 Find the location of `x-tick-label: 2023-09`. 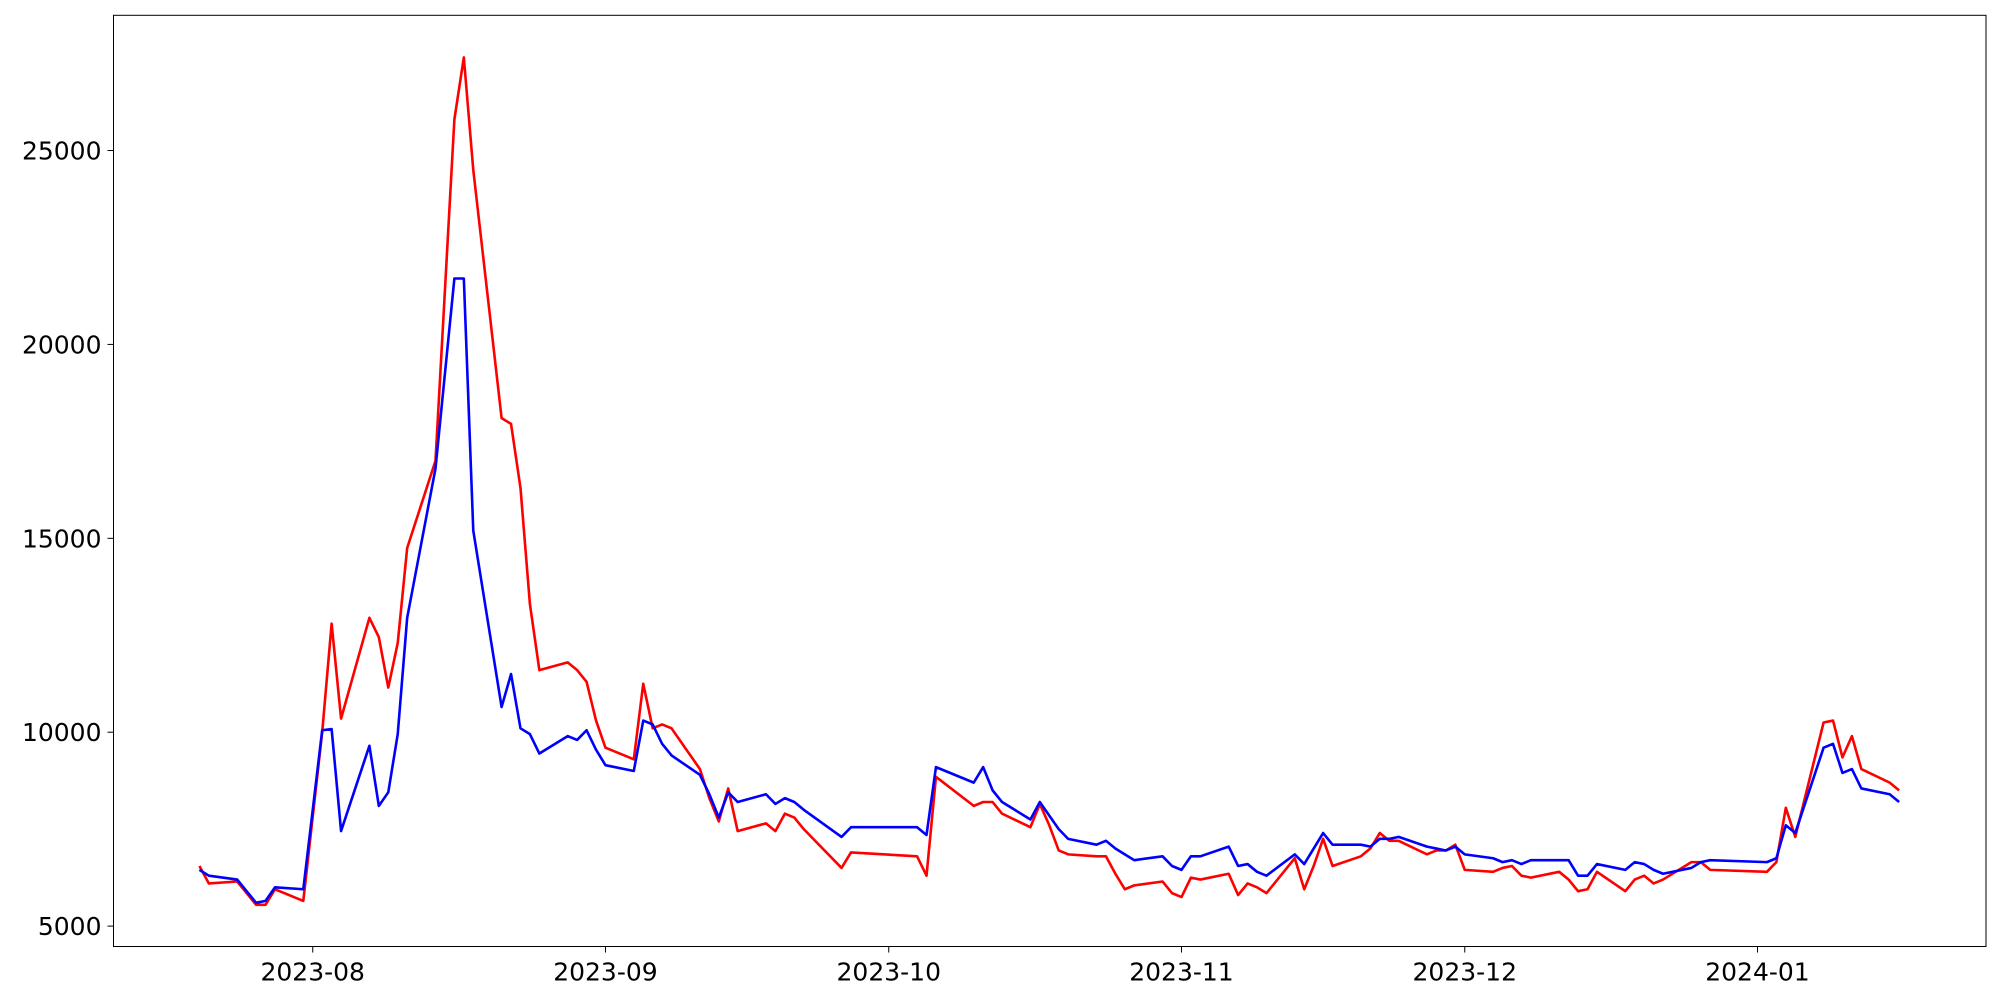

x-tick-label: 2023-09 is located at coordinates (605, 972).